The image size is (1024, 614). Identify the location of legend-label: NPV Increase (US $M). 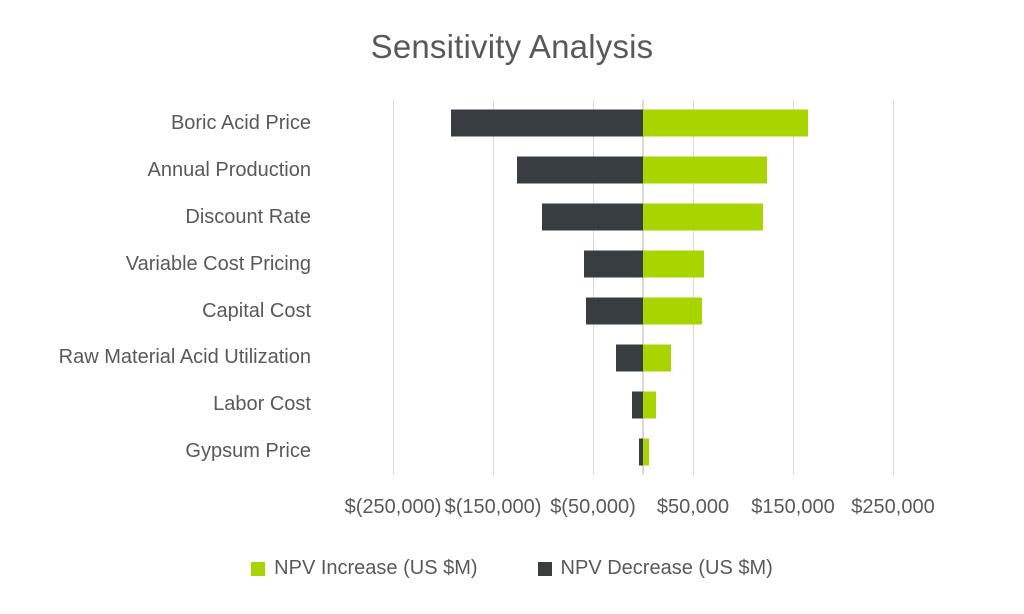
(376, 568).